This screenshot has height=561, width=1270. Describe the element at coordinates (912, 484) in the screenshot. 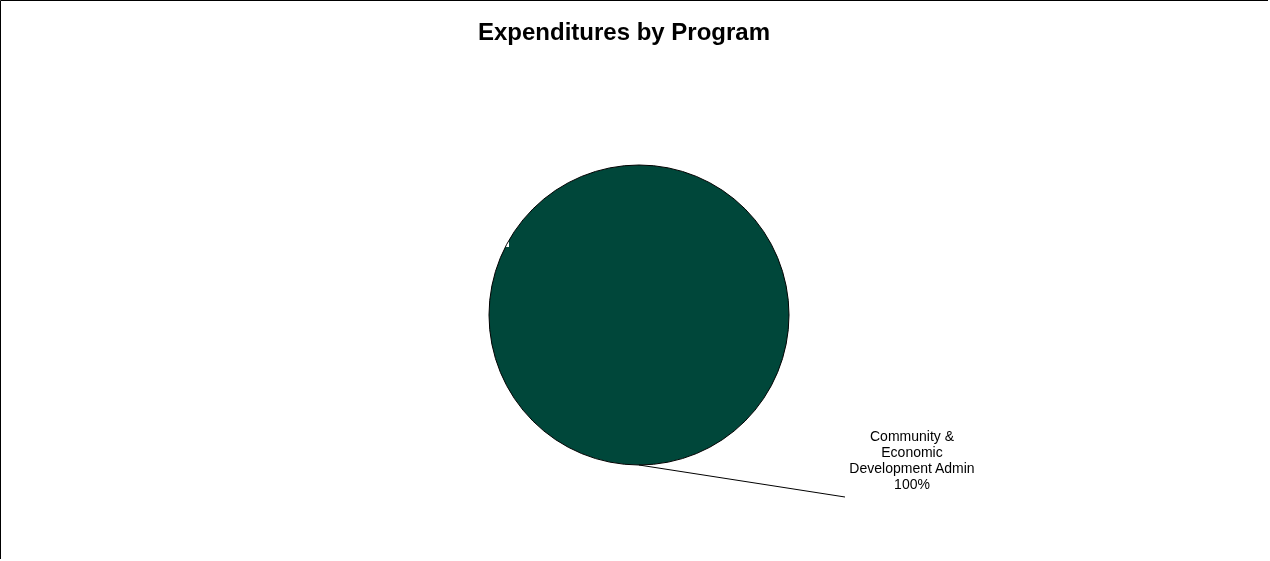

I see `data-label: 100%` at that location.